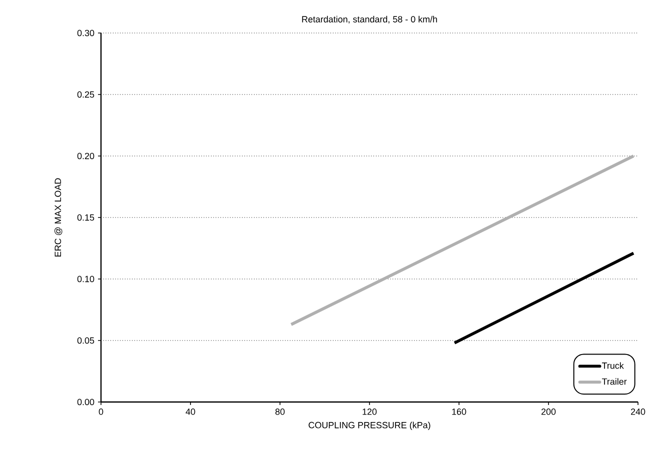 This screenshot has width=666, height=468. I want to click on y-axis-title: ERC @ MAX LOAD, so click(58, 217).